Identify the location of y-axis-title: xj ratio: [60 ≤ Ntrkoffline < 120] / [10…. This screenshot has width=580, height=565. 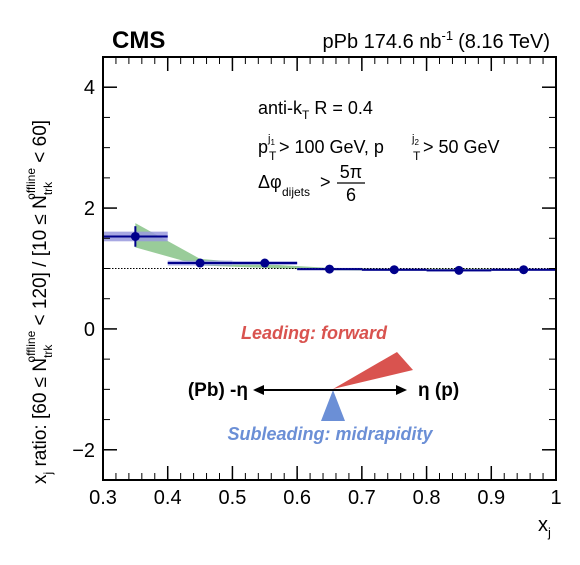
(39, 302).